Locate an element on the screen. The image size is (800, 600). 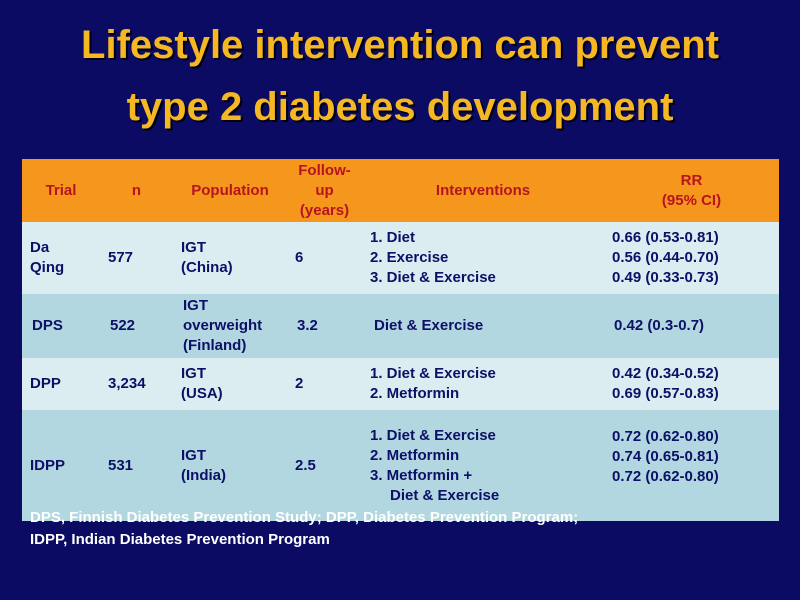
header-followup-line: (years) is located at coordinates (324, 210).